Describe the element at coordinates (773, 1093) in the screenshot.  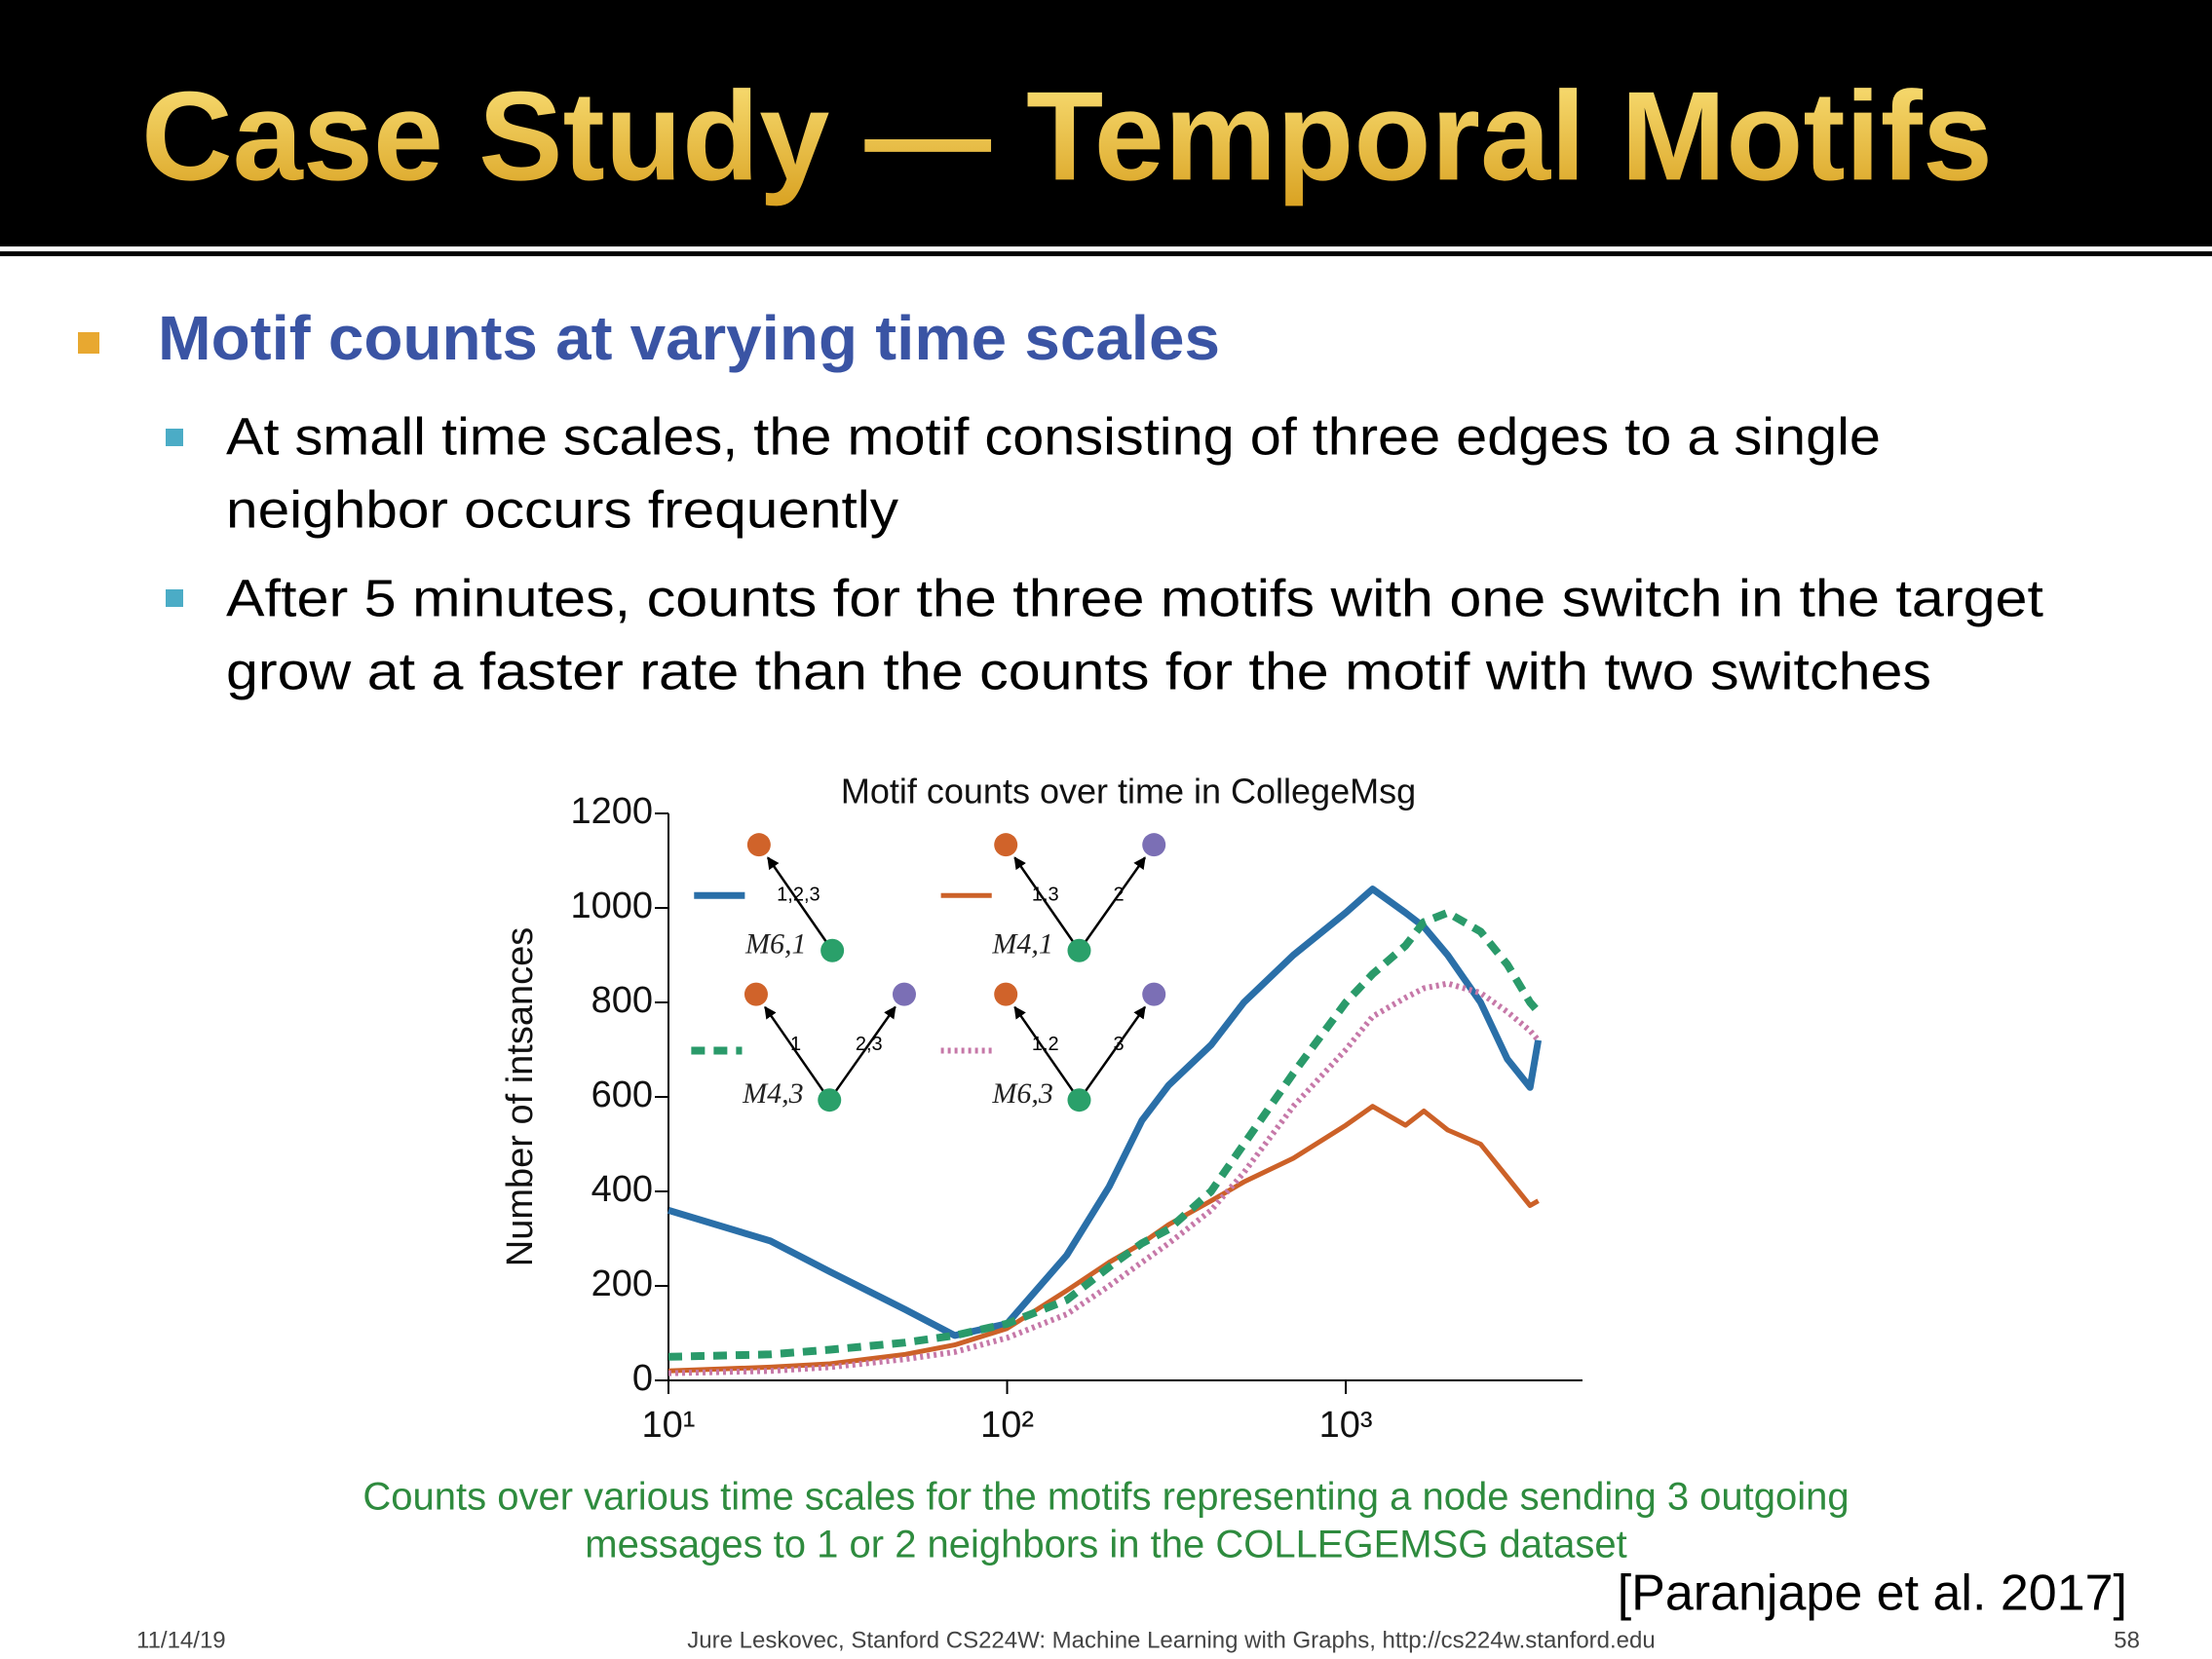
I see `legend-label: M4,3` at that location.